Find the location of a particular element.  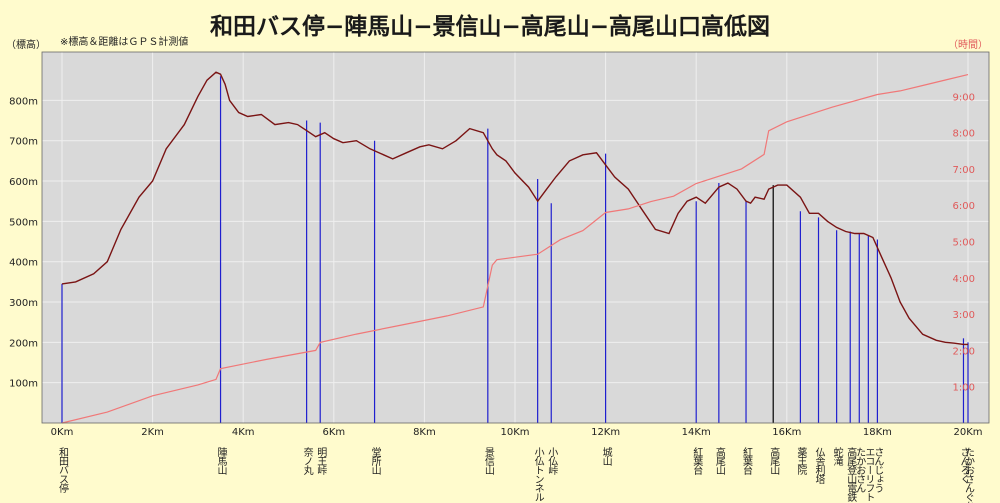

y2-tick-label: 1:00 is located at coordinates (964, 388).